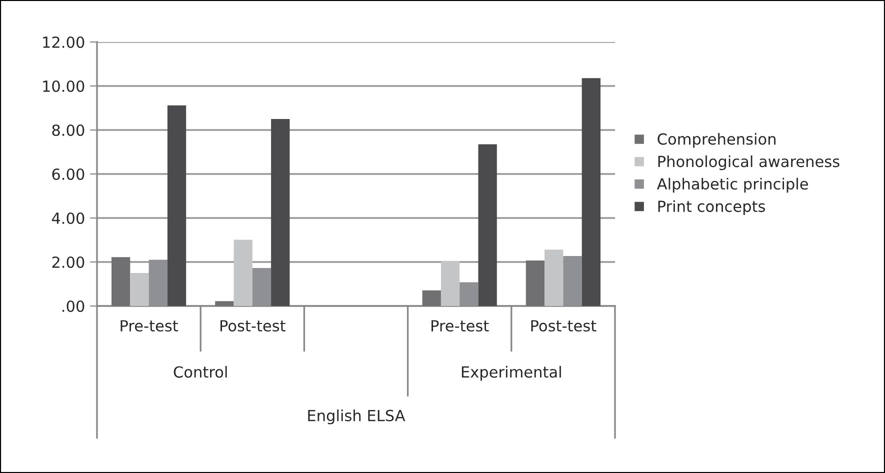  Describe the element at coordinates (511, 373) in the screenshot. I see `text: Experimental` at that location.